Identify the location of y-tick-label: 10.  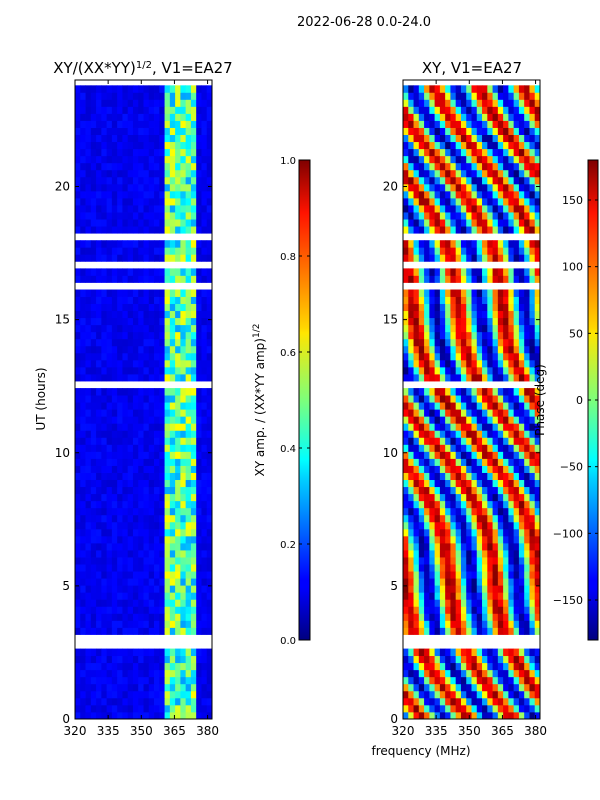
(390, 453).